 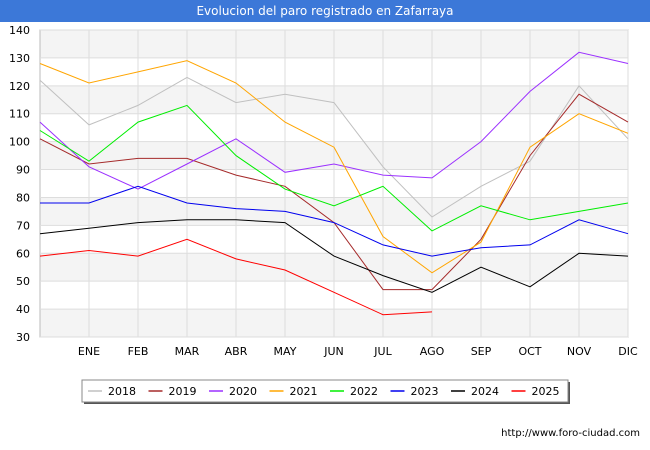 I want to click on y-tick-label: 130, so click(x=19, y=58).